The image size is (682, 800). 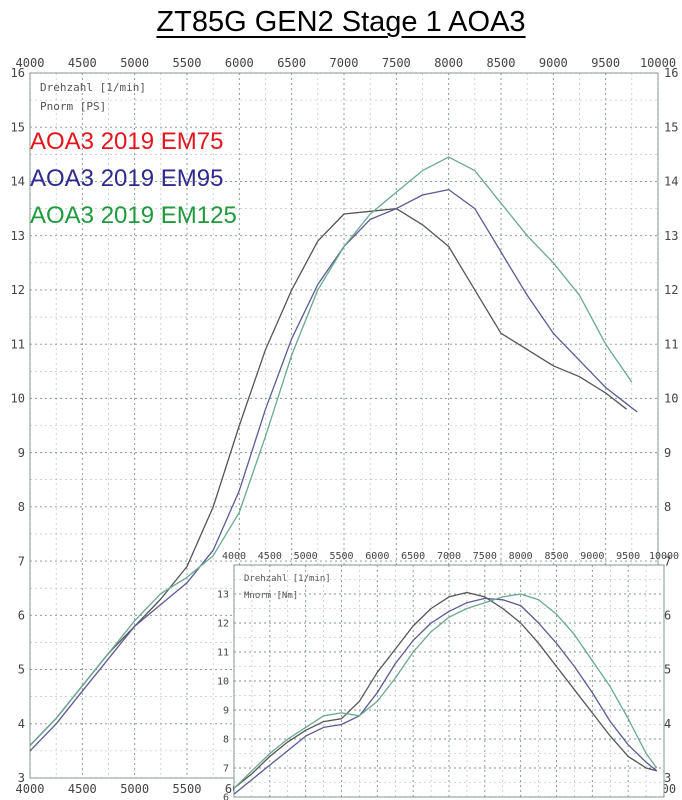 I want to click on main-y-tick-label-left: 4, so click(x=21, y=724).